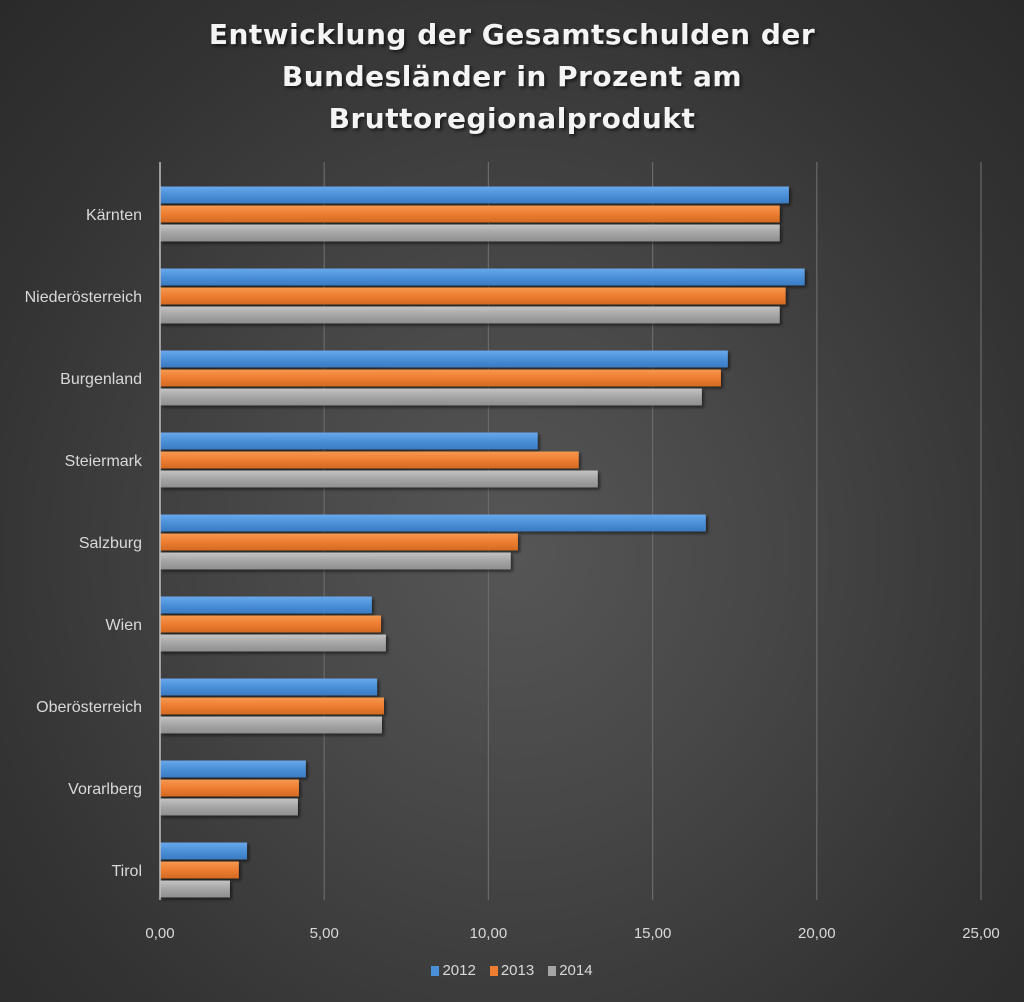 The width and height of the screenshot is (1024, 1002). I want to click on legend-item-2012: 2012, so click(453, 970).